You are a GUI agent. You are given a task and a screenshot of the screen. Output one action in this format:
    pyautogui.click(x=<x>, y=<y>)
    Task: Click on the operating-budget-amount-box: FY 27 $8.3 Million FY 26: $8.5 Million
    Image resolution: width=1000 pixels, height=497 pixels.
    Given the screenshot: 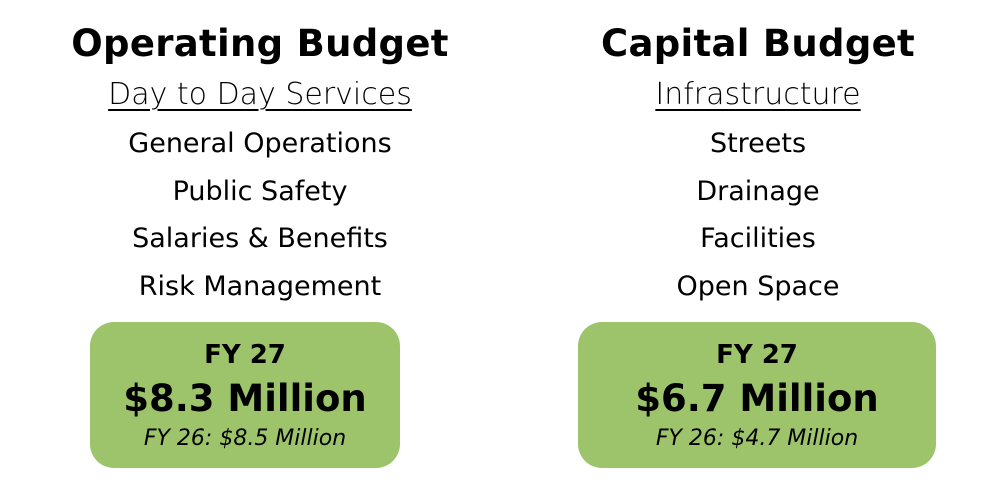 What is the action you would take?
    pyautogui.click(x=245, y=395)
    